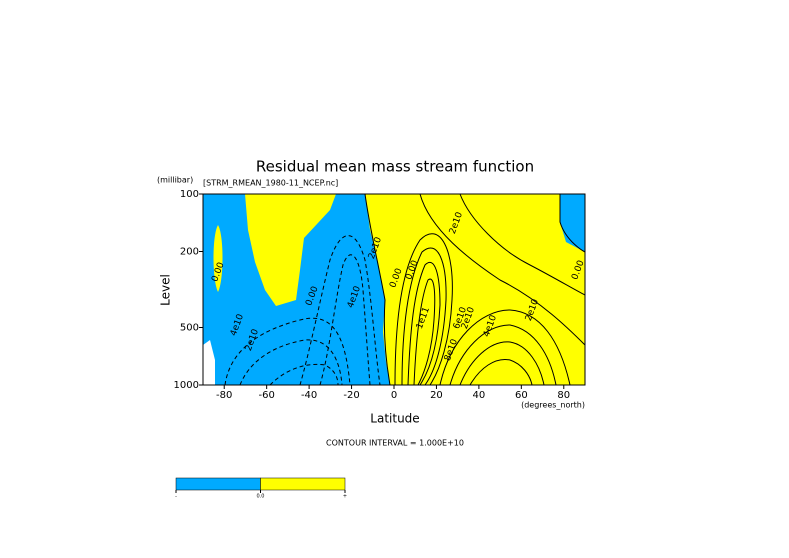  Describe the element at coordinates (395, 167) in the screenshot. I see `chart-title: Residual mean mass stream function` at that location.